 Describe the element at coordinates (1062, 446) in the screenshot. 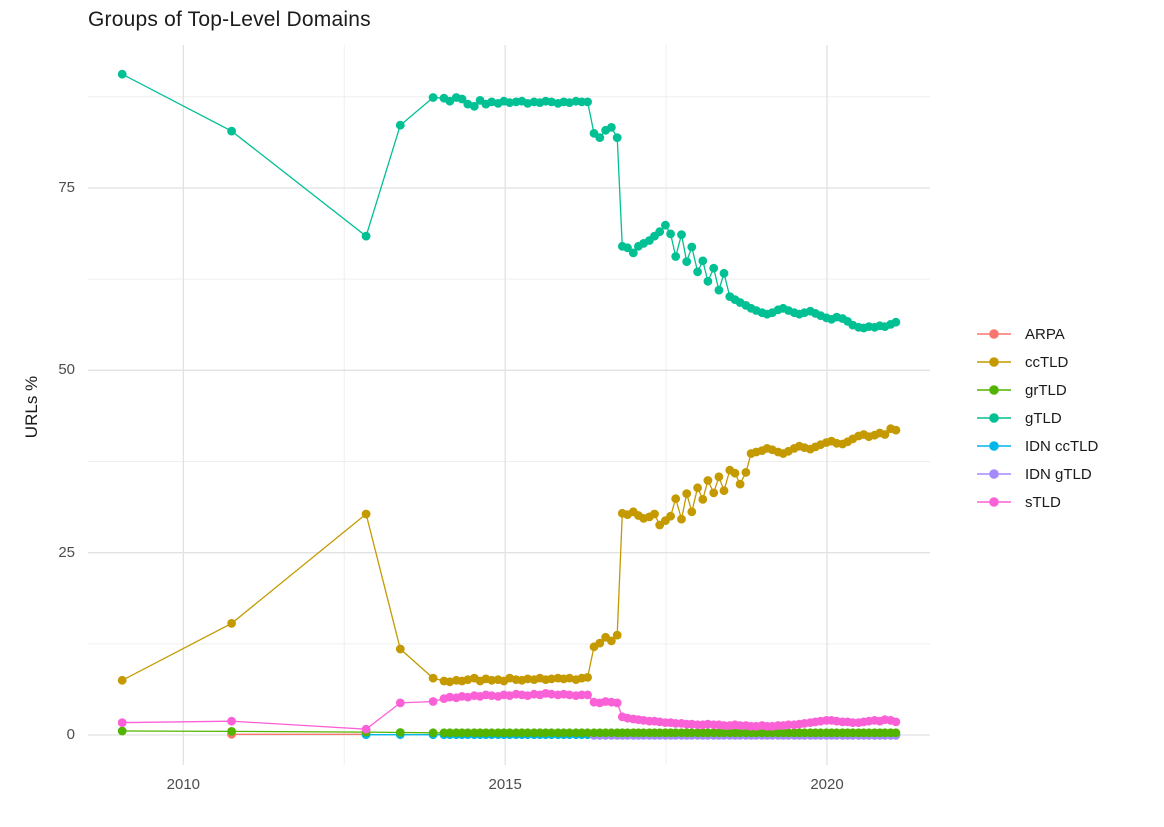

I see `legend-label: IDN ccTLD` at that location.